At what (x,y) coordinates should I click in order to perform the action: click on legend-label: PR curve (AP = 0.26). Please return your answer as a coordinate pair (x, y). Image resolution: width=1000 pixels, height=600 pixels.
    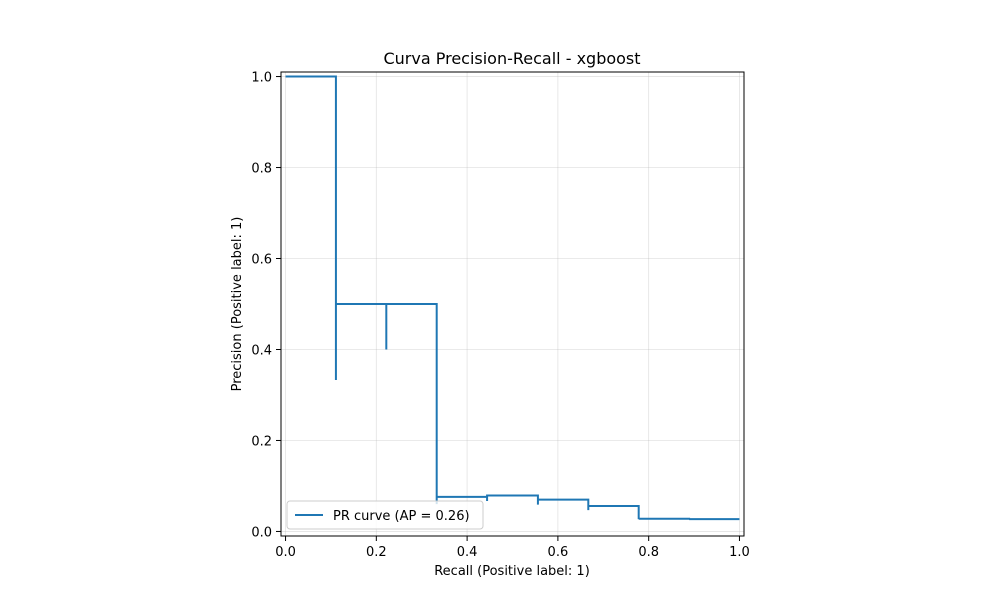
    Looking at the image, I should click on (401, 516).